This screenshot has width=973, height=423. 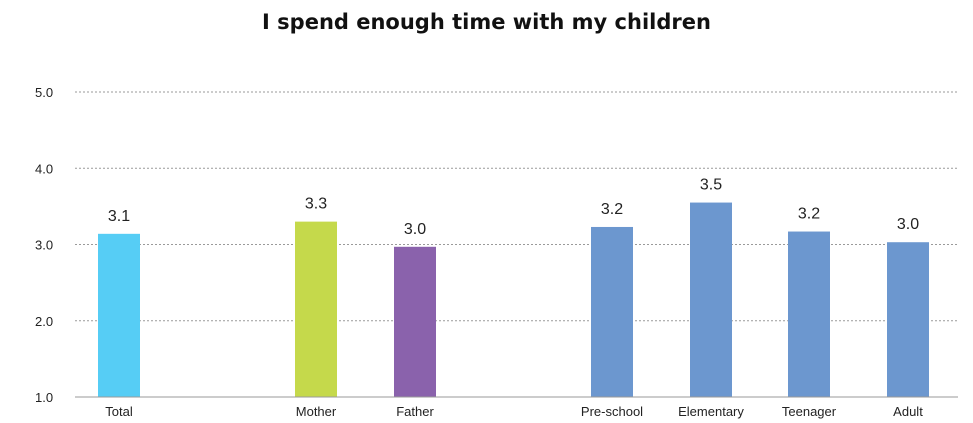 What do you see at coordinates (711, 411) in the screenshot?
I see `x-category-label: Elementary` at bounding box center [711, 411].